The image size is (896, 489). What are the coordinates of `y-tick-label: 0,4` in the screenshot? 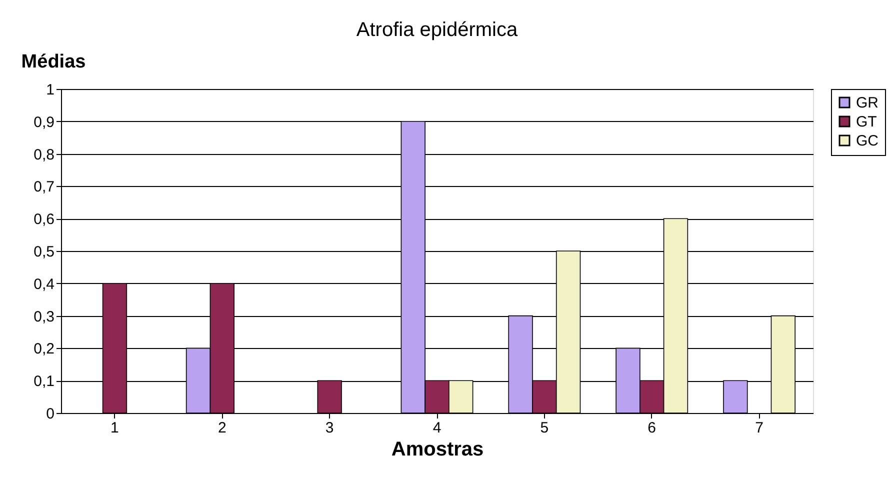 It's located at (44, 284).